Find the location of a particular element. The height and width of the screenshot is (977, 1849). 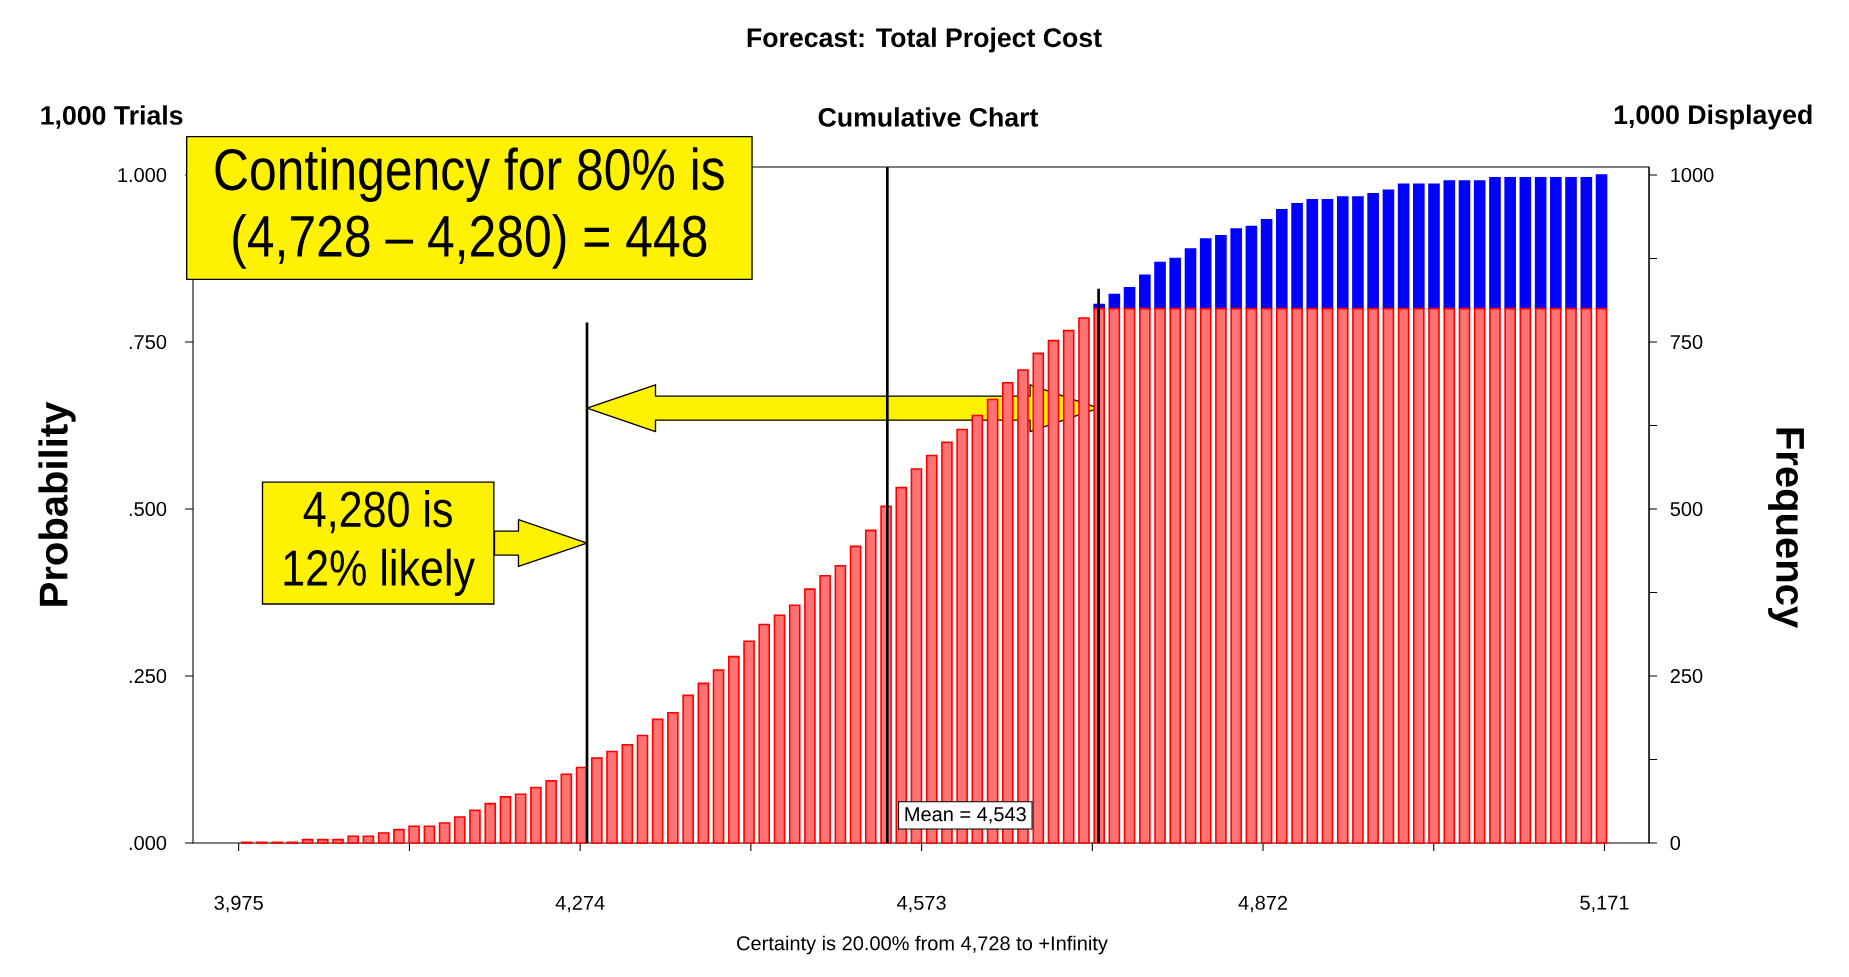

x-tick-label: 5,171 is located at coordinates (1604, 904).